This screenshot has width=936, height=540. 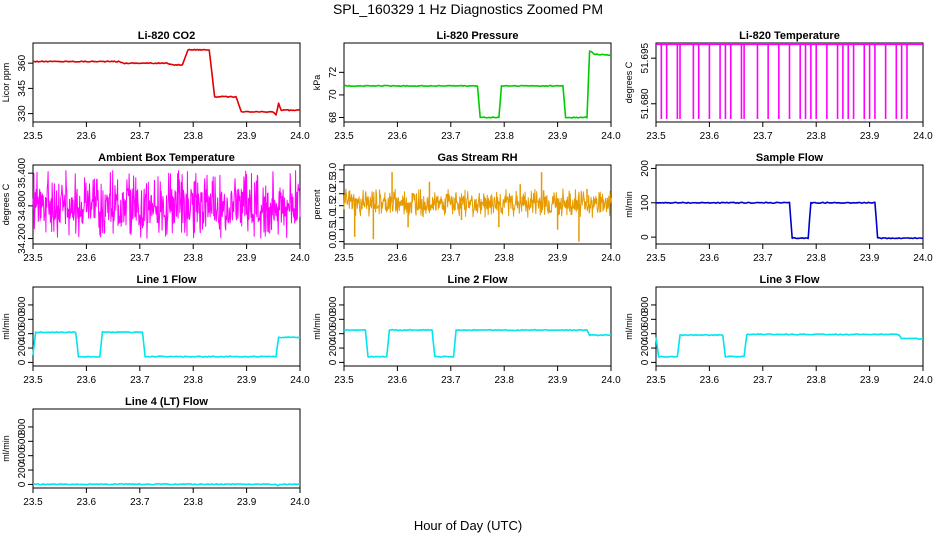 What do you see at coordinates (166, 36) in the screenshot?
I see `panel-title: Li-820 CO2` at bounding box center [166, 36].